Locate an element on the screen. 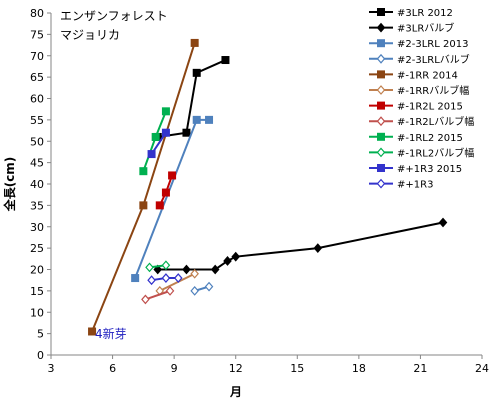  x-tick-label: 21 is located at coordinates (420, 368).